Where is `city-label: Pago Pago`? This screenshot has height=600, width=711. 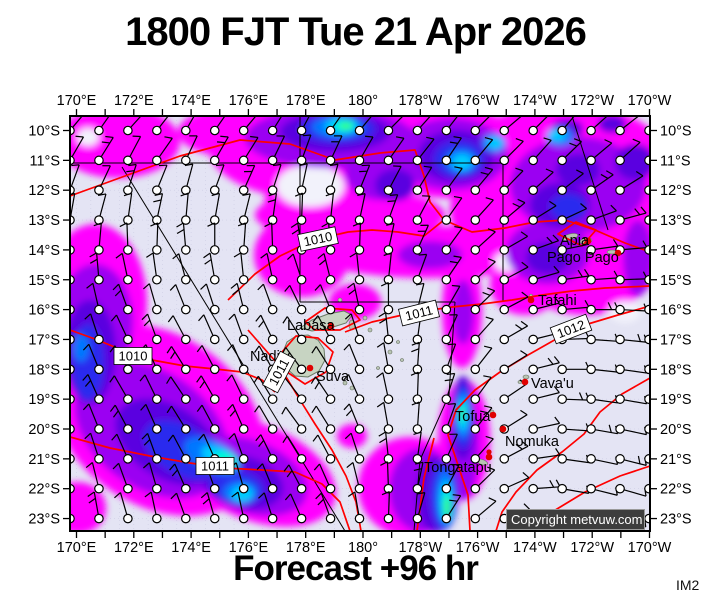
city-label: Pago Pago is located at coordinates (583, 258).